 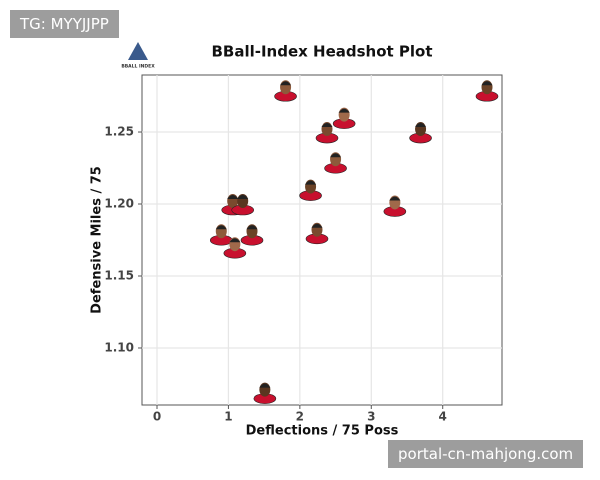 I want to click on y-tick-label: 1.15, so click(x=119, y=275).